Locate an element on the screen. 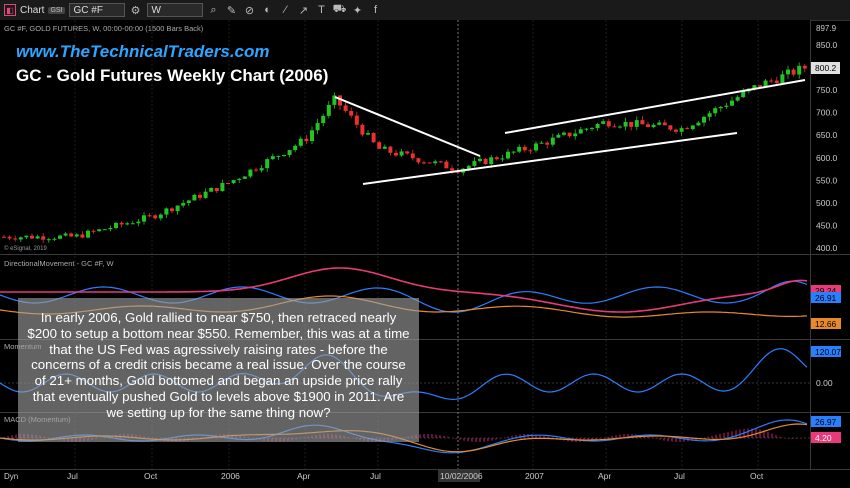 Image resolution: width=850 pixels, height=488 pixels. trendlines is located at coordinates (570, 132).